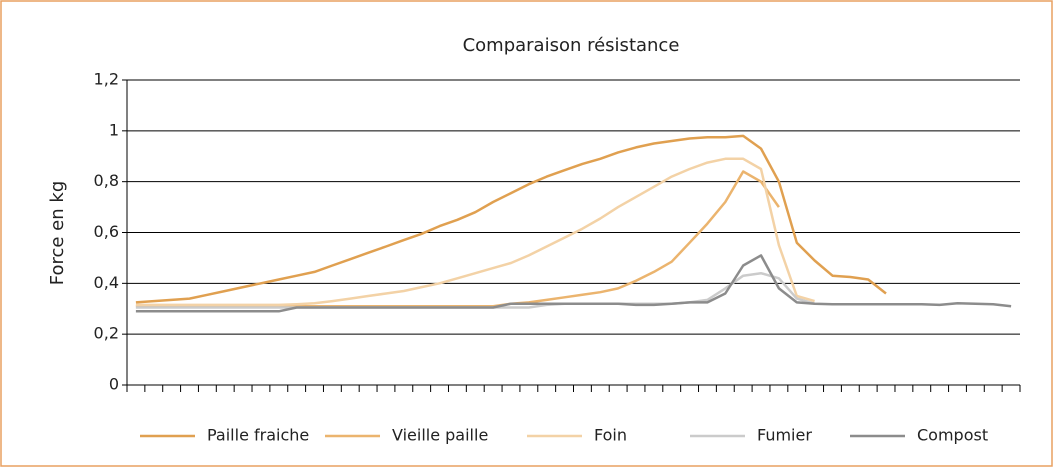 The width and height of the screenshot is (1053, 467). What do you see at coordinates (106, 231) in the screenshot?
I see `y-tick-label: 0,6` at bounding box center [106, 231].